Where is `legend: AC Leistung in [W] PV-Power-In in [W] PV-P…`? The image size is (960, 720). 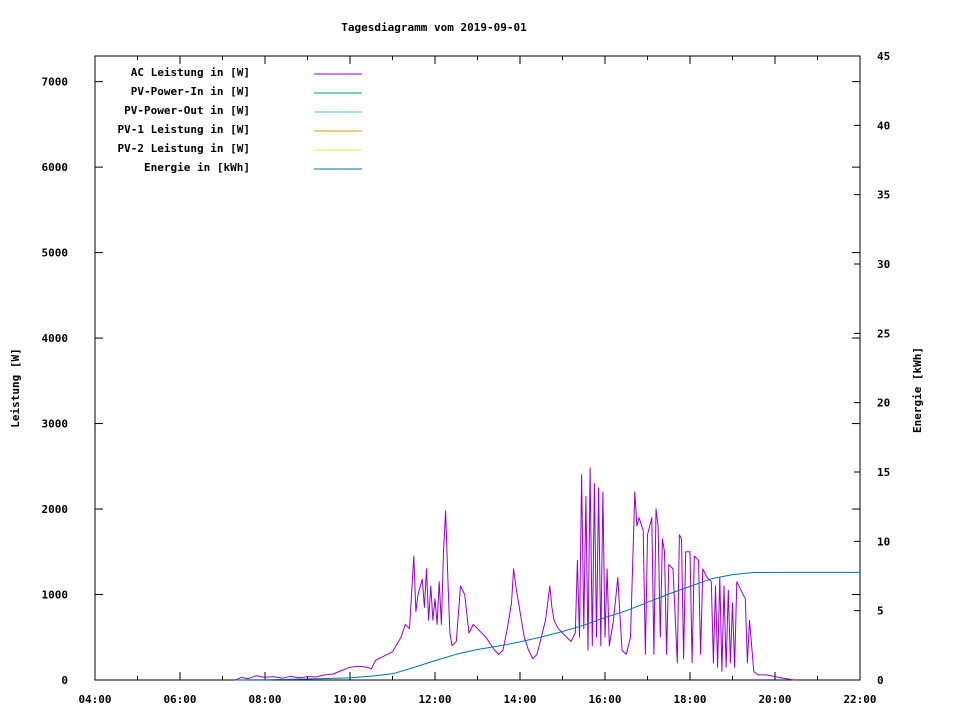
legend: AC Leistung in [W] PV-Power-In in [W] PV-P… is located at coordinates (240, 120).